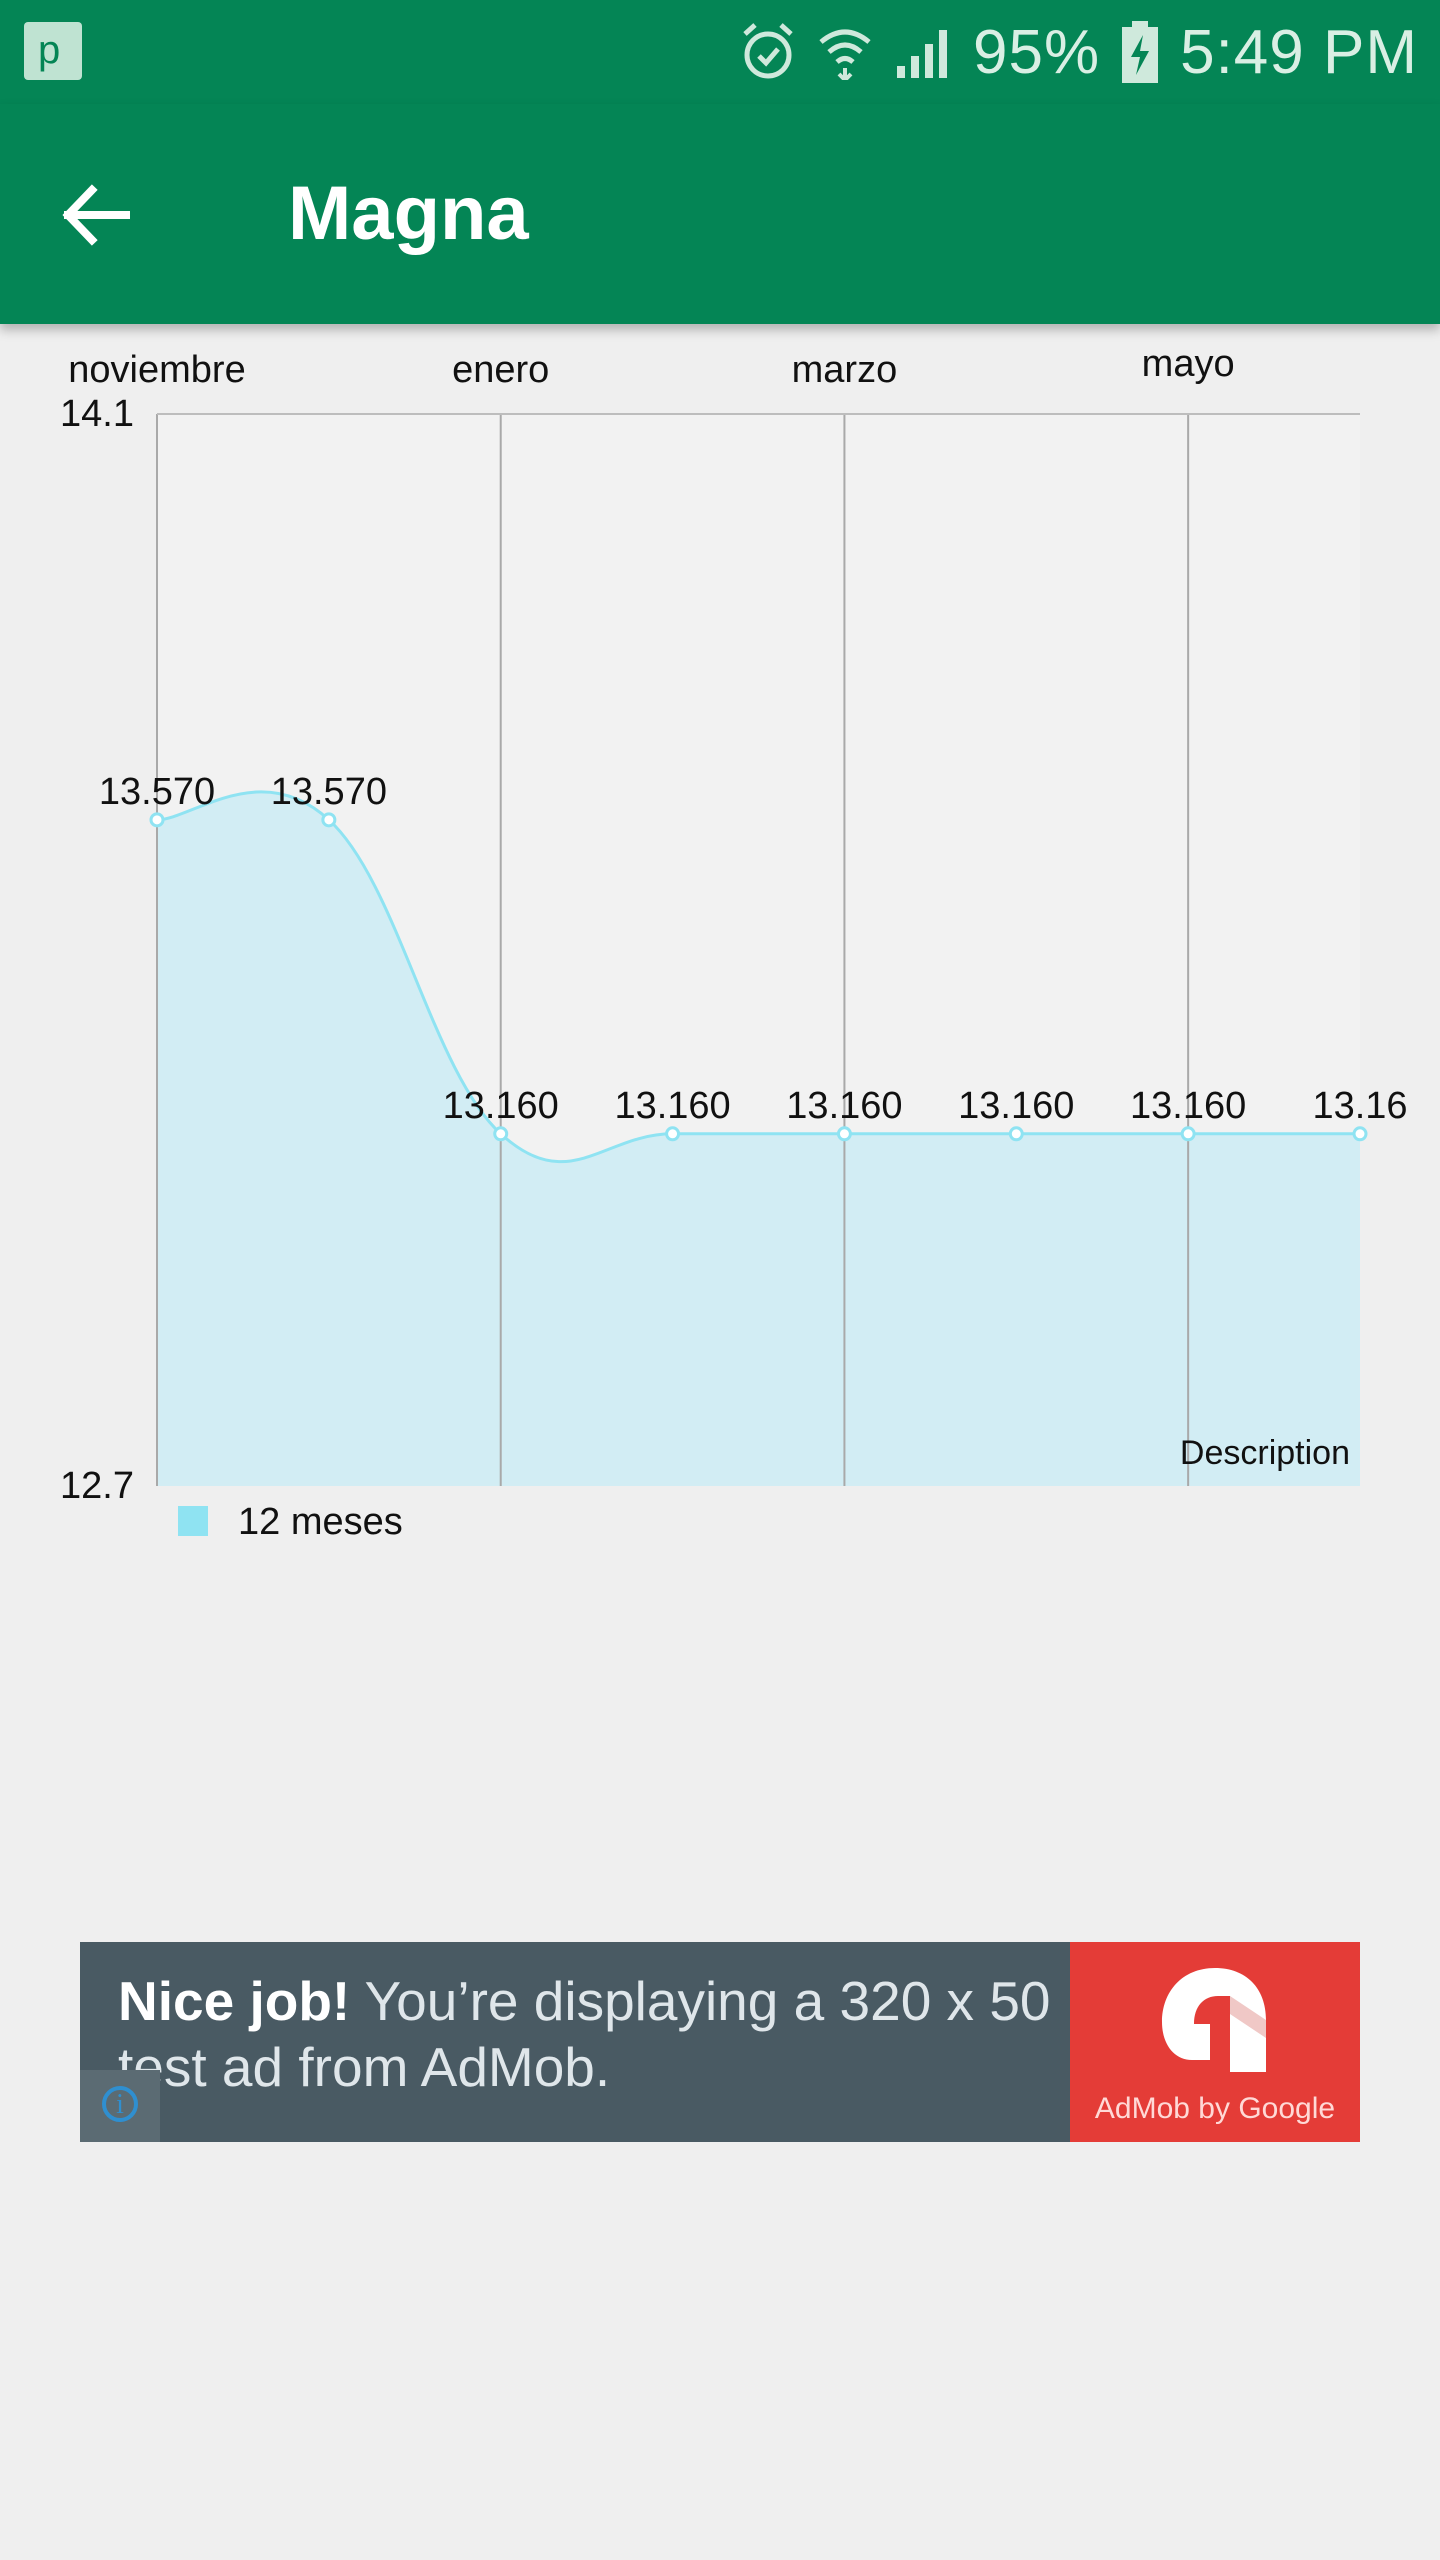 This screenshot has width=1440, height=2560. What do you see at coordinates (97, 414) in the screenshot?
I see `y-tick-label-top: 14.1` at bounding box center [97, 414].